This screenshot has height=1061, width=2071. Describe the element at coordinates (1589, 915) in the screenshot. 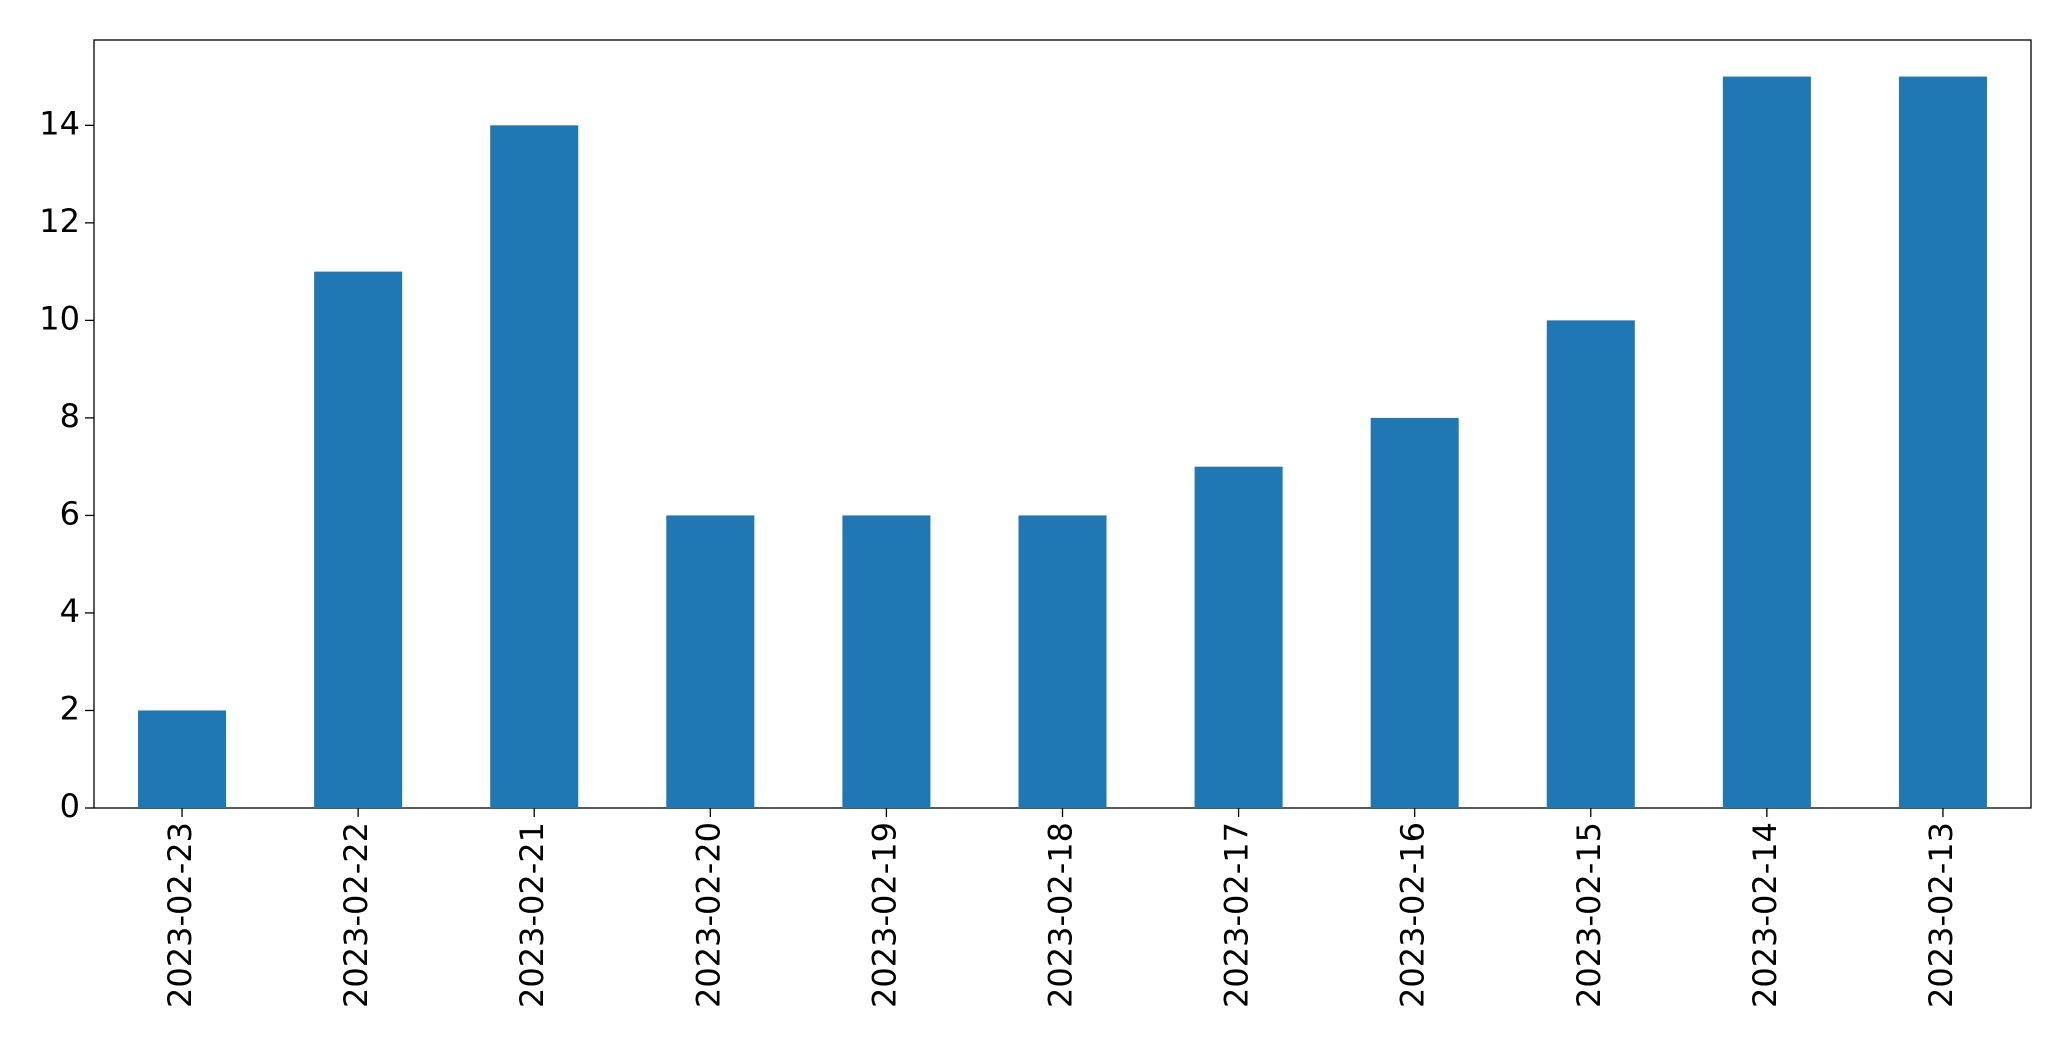

I see `x-tick-label: 2023-02-15` at that location.